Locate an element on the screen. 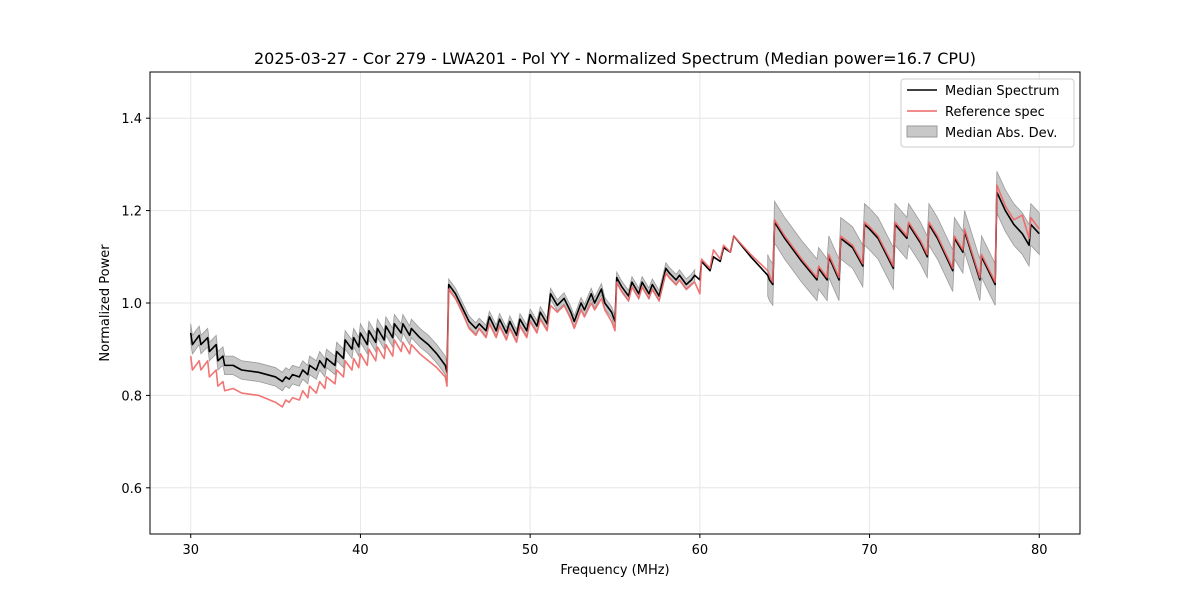  legend-mad-swatch is located at coordinates (922, 131).